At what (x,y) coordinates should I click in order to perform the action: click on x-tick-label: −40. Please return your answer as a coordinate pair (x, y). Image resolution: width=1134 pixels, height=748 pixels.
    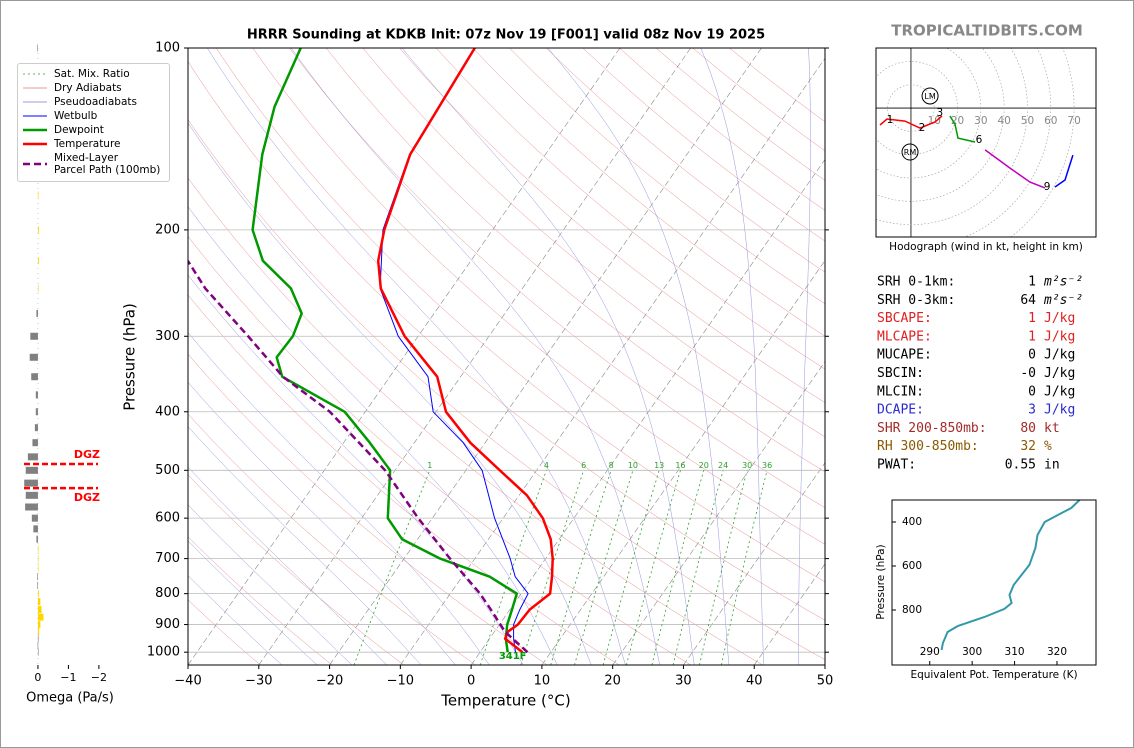
    Looking at the image, I should click on (187, 681).